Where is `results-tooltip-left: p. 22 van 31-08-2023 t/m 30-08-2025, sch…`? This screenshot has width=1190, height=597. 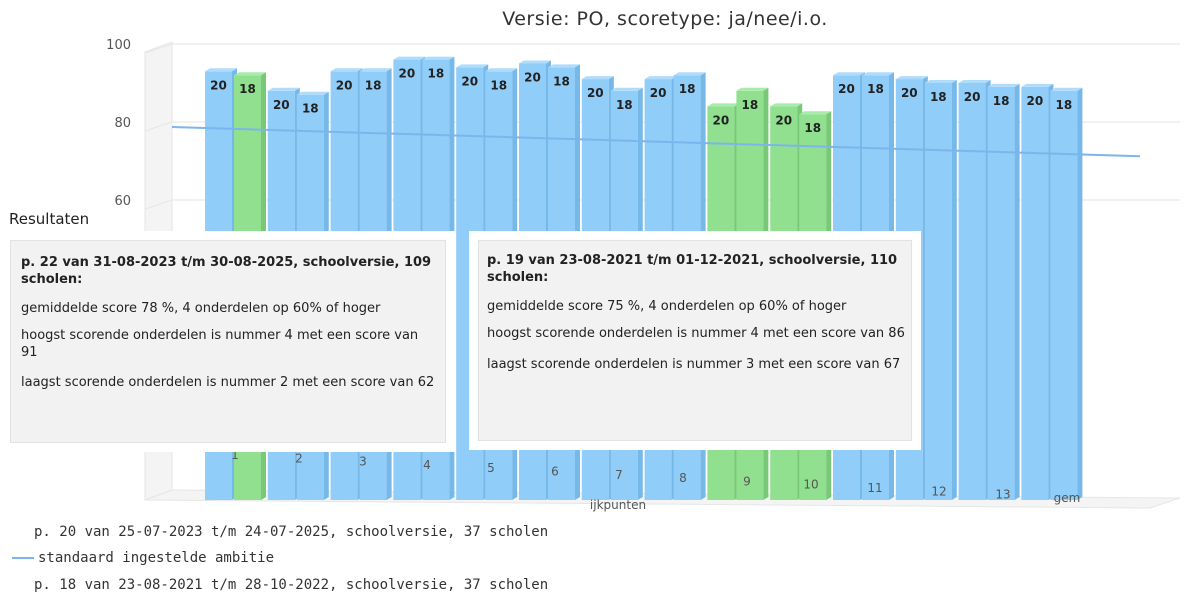
results-tooltip-left: p. 22 van 31-08-2023 t/m 30-08-2025, sch… is located at coordinates (228, 341).